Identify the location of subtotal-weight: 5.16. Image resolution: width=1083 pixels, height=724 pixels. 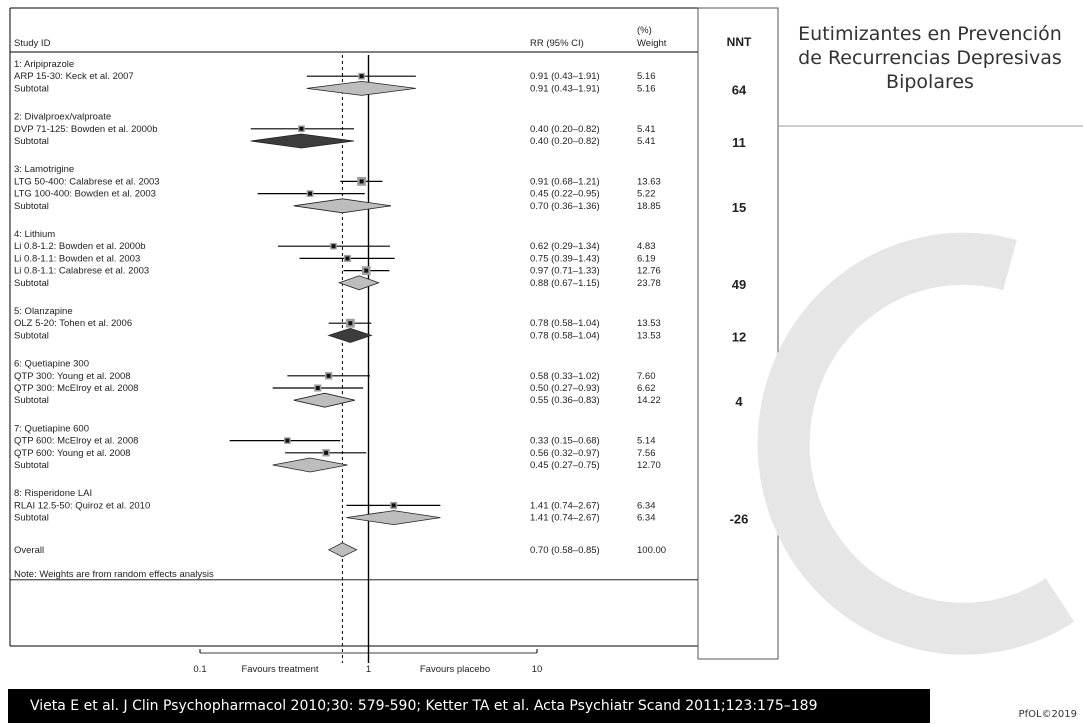
(646, 88).